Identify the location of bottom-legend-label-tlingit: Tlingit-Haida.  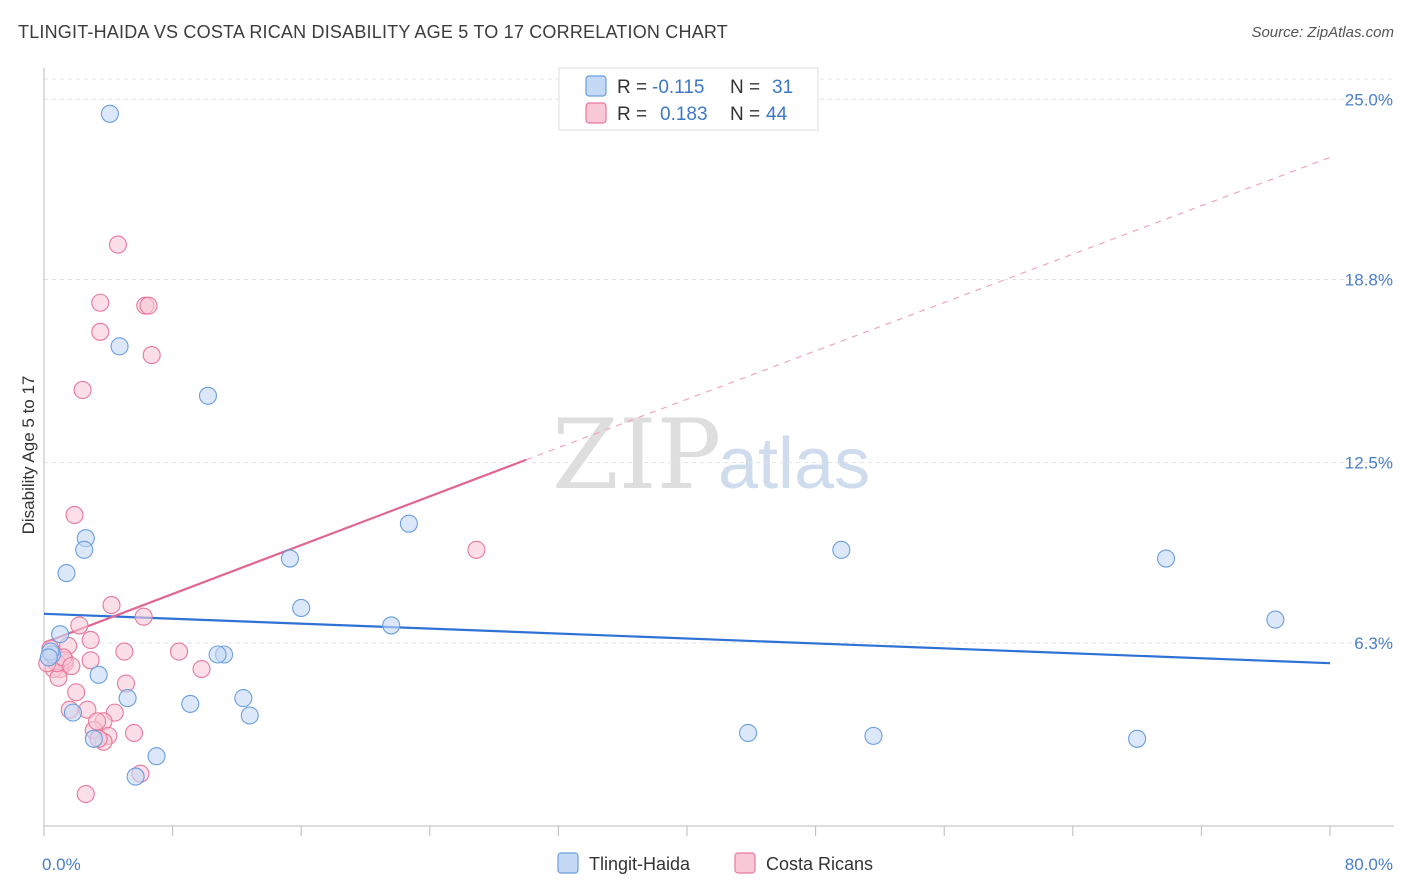
(640, 864).